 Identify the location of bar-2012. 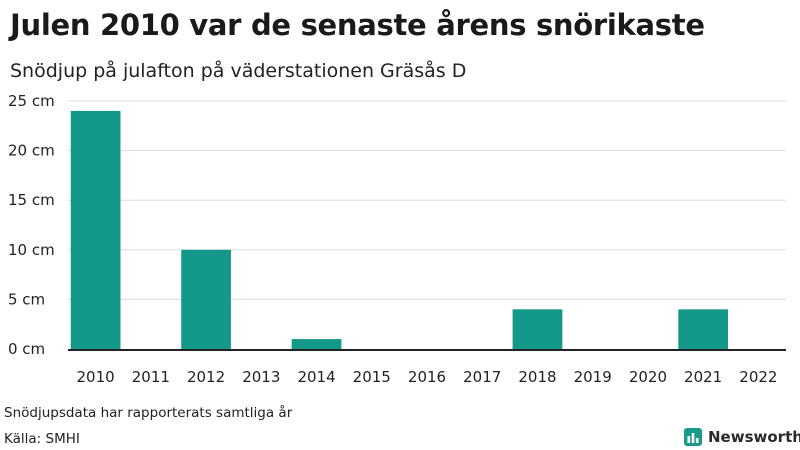
(206, 299).